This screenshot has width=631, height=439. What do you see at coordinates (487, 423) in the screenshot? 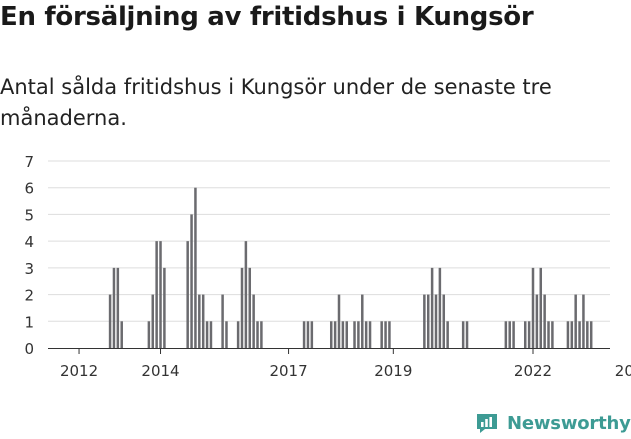
I see `newsworthy-logo-icon` at bounding box center [487, 423].